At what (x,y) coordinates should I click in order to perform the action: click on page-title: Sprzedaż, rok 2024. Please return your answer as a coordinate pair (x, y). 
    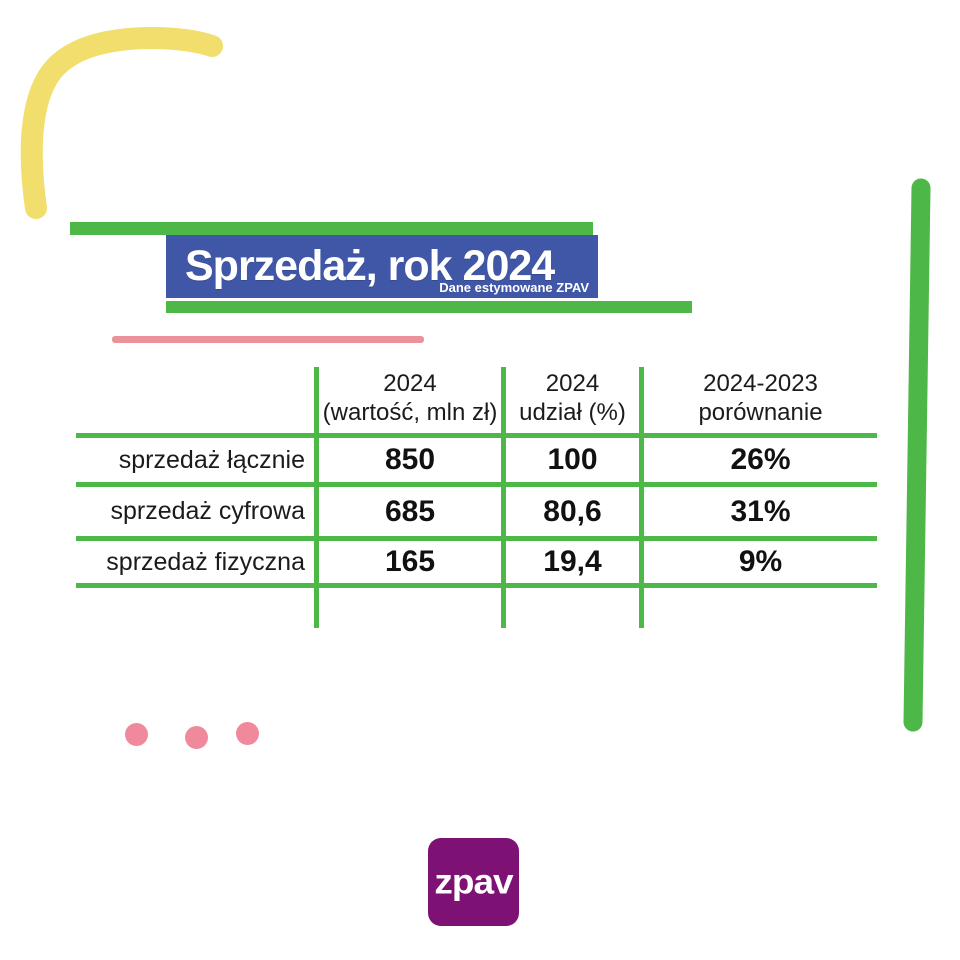
    Looking at the image, I should click on (370, 266).